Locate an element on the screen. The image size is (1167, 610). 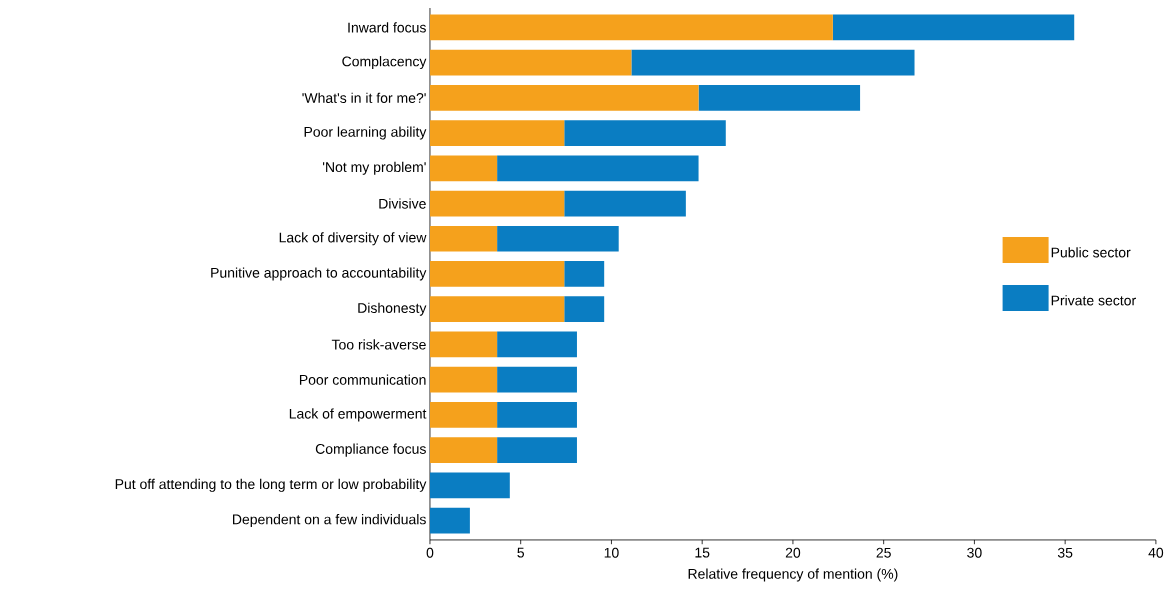
x-tick-label: 5 is located at coordinates (521, 552).